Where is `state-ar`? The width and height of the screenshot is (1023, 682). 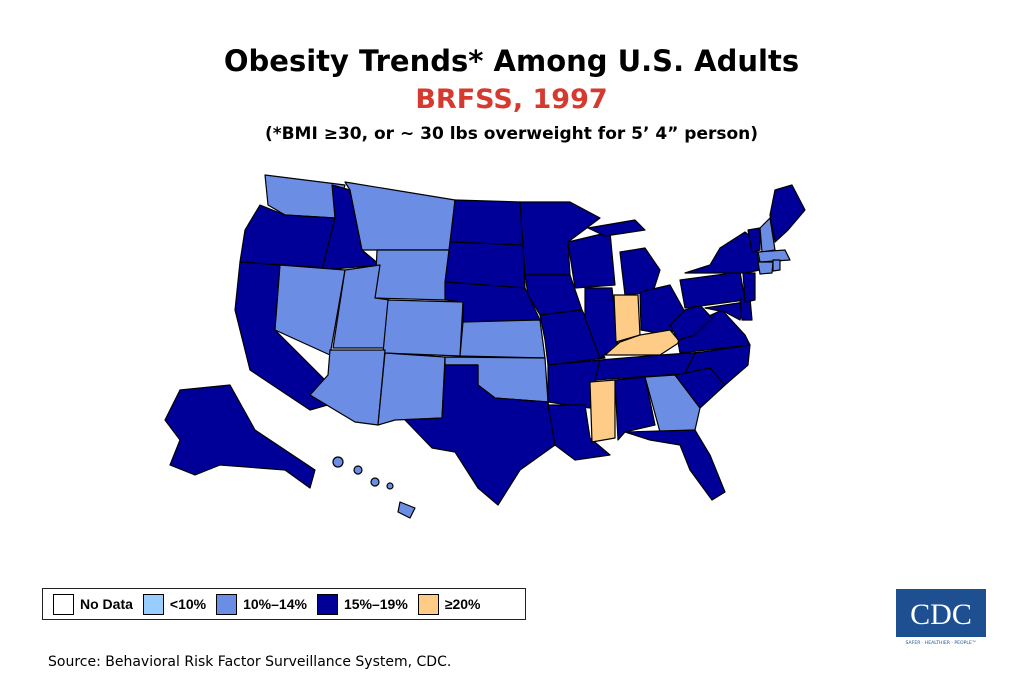
state-ar is located at coordinates (574, 384).